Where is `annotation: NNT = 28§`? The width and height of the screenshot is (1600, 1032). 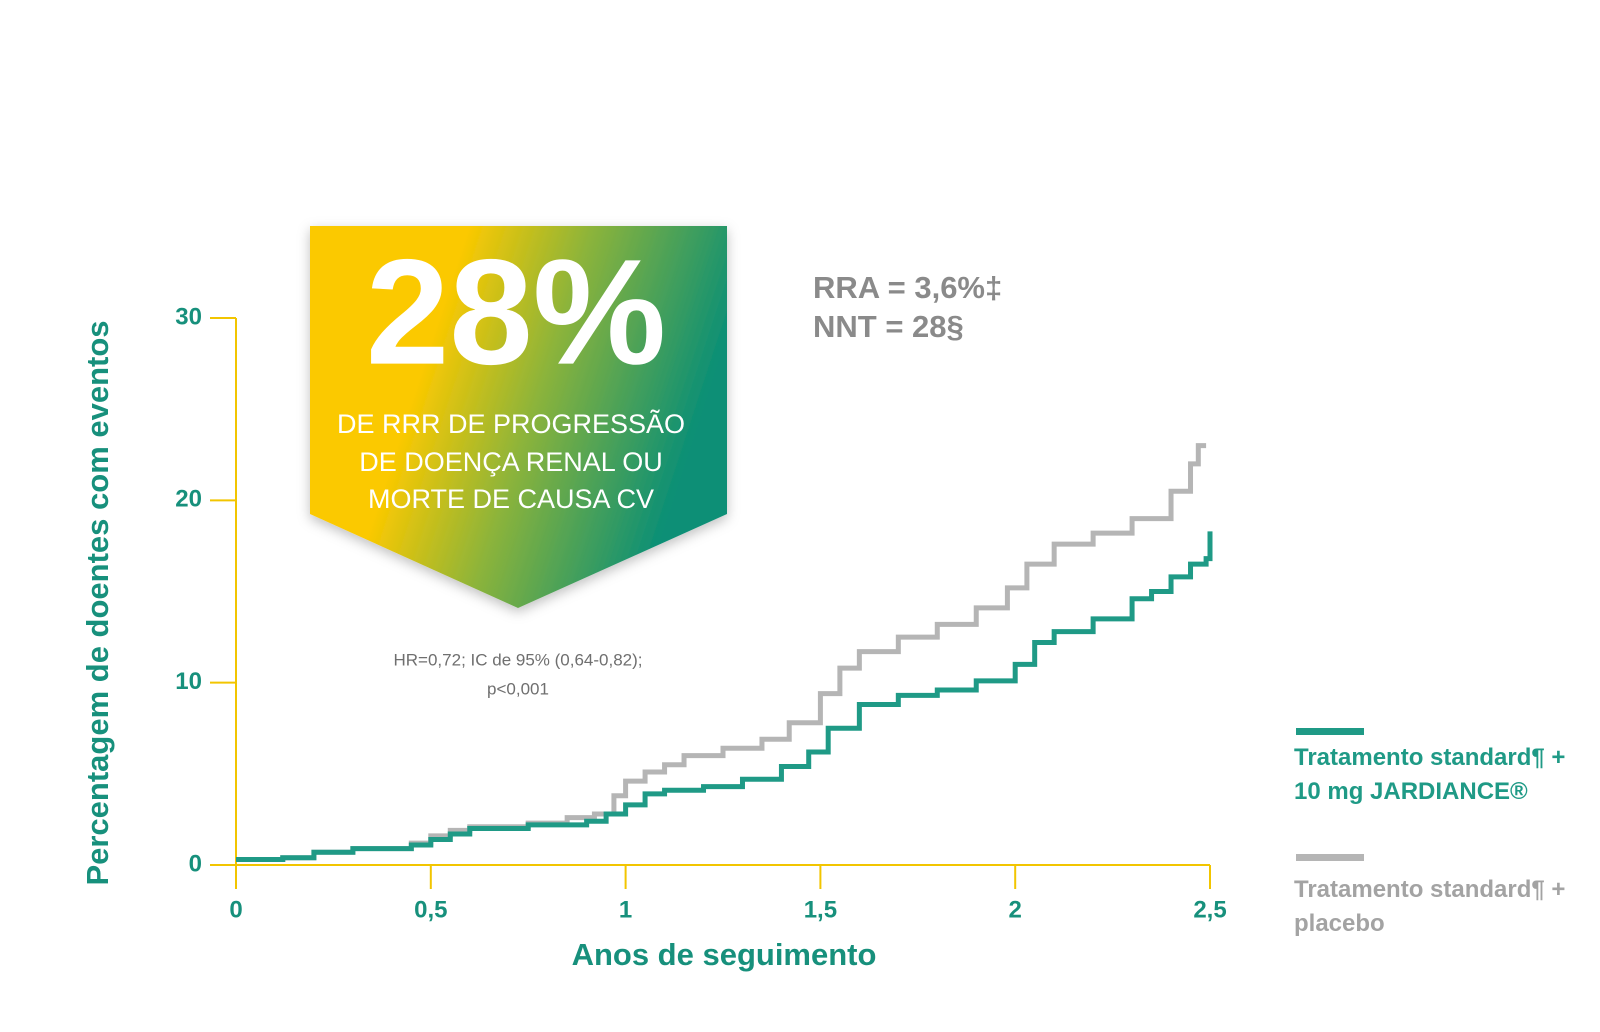 annotation: NNT = 28§ is located at coordinates (888, 326).